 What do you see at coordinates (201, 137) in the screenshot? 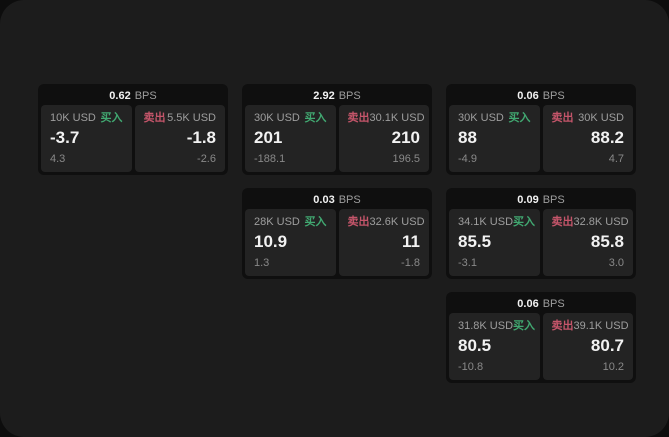
I see `sell-price: -1.8` at bounding box center [201, 137].